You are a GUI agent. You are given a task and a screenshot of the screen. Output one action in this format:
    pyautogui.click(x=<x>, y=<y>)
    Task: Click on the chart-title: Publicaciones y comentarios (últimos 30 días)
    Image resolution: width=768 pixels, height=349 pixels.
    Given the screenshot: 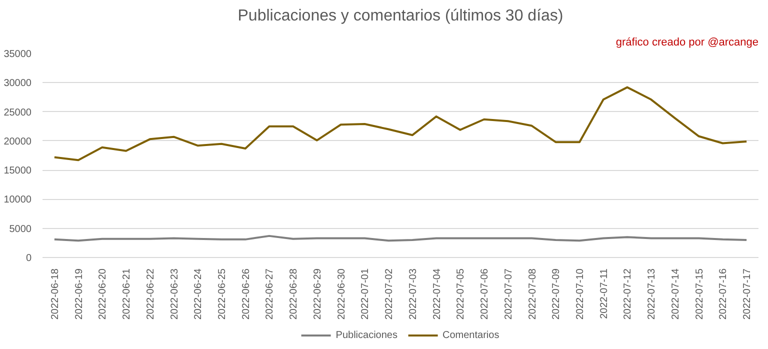 What is the action you would take?
    pyautogui.click(x=401, y=16)
    